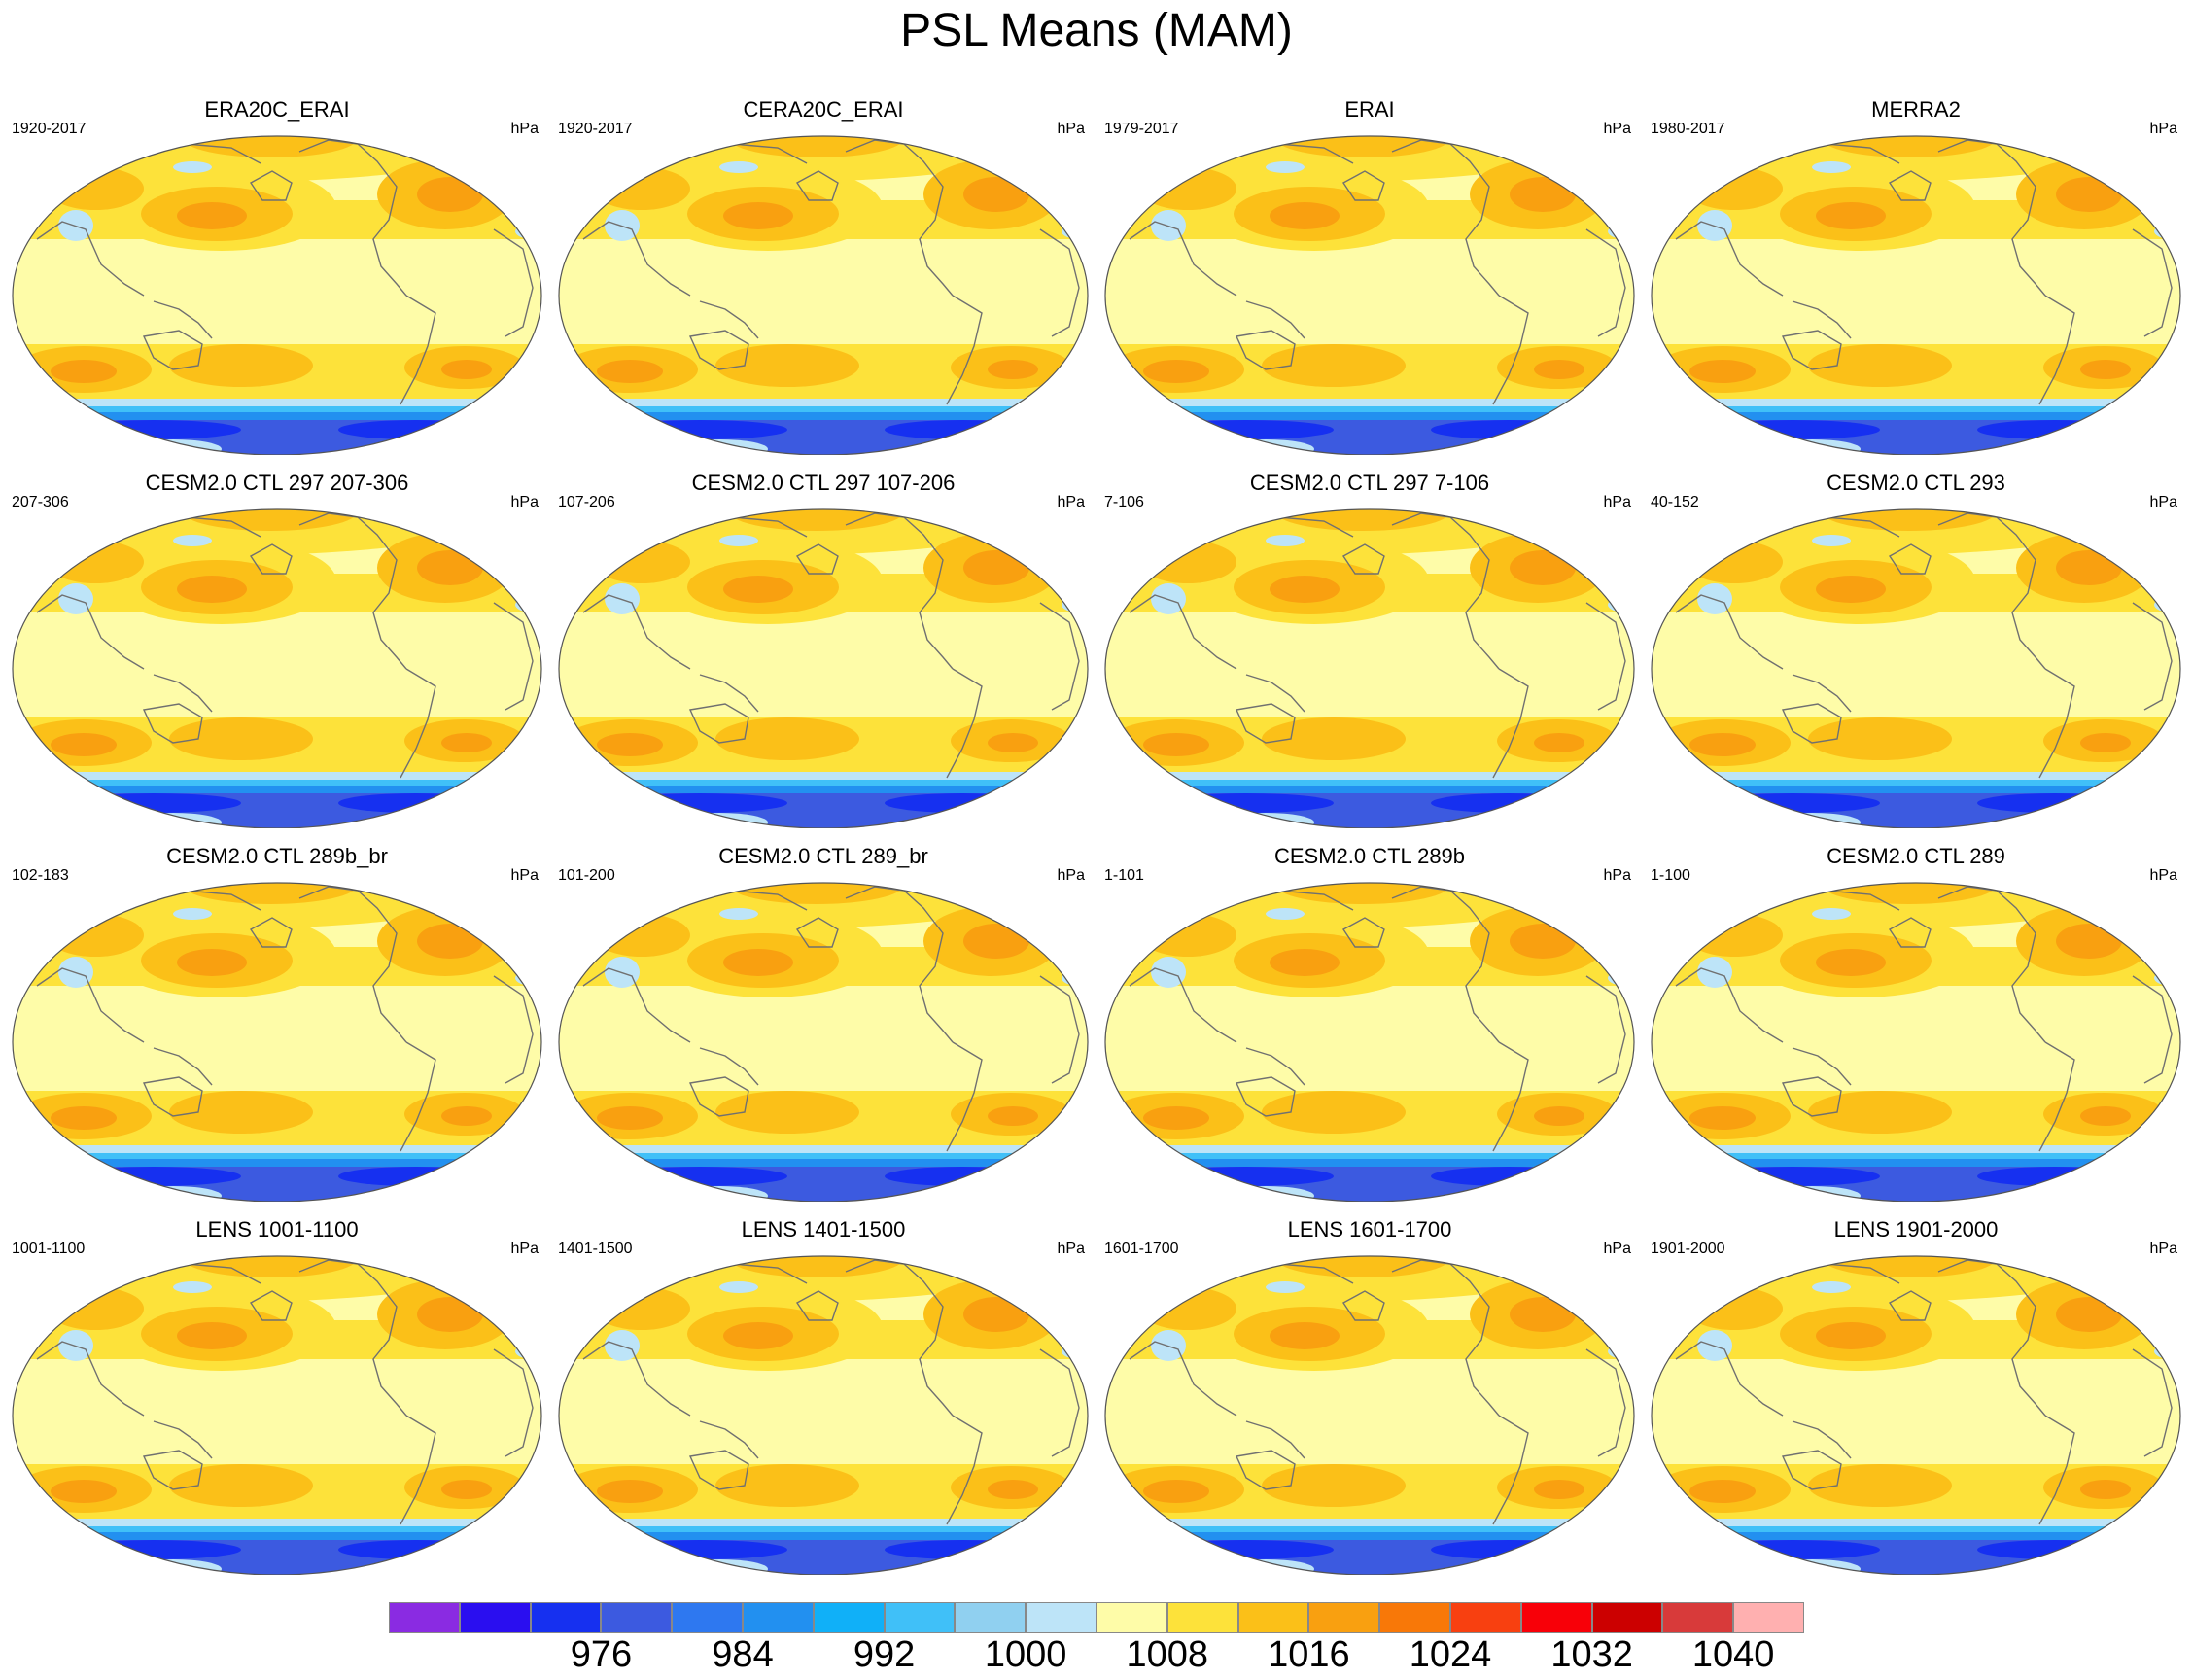  Describe the element at coordinates (601, 1654) in the screenshot. I see `colorbar-tick-label: 976` at that location.